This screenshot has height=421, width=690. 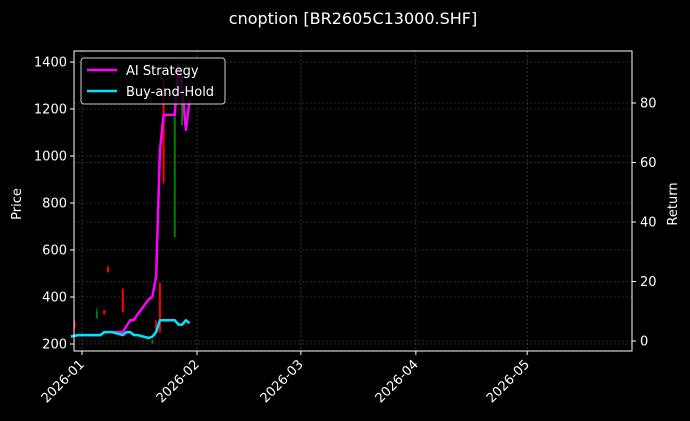 I want to click on price-tick-label: 1400, so click(x=50, y=63).